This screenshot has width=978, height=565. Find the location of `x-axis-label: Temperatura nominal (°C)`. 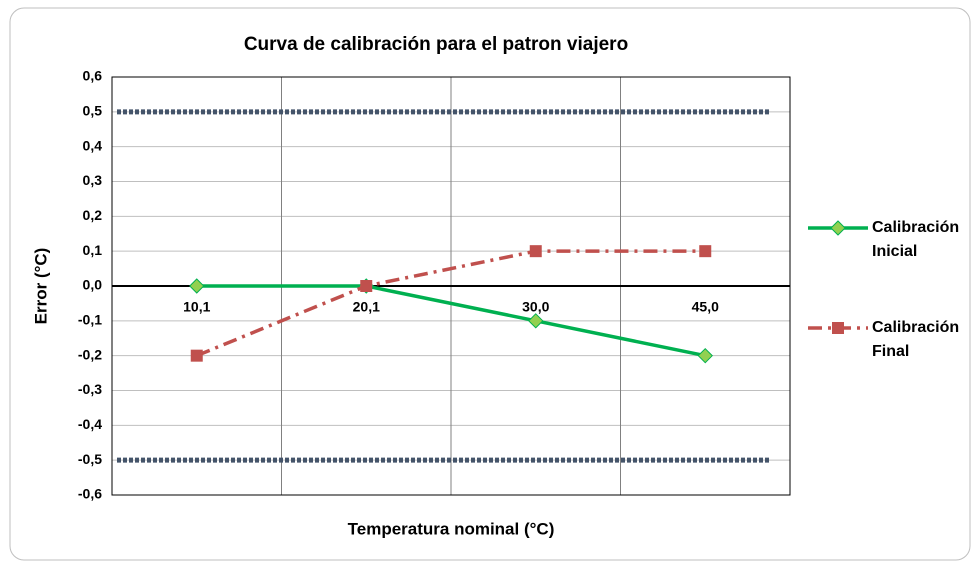

x-axis-label: Temperatura nominal (°C) is located at coordinates (451, 528).